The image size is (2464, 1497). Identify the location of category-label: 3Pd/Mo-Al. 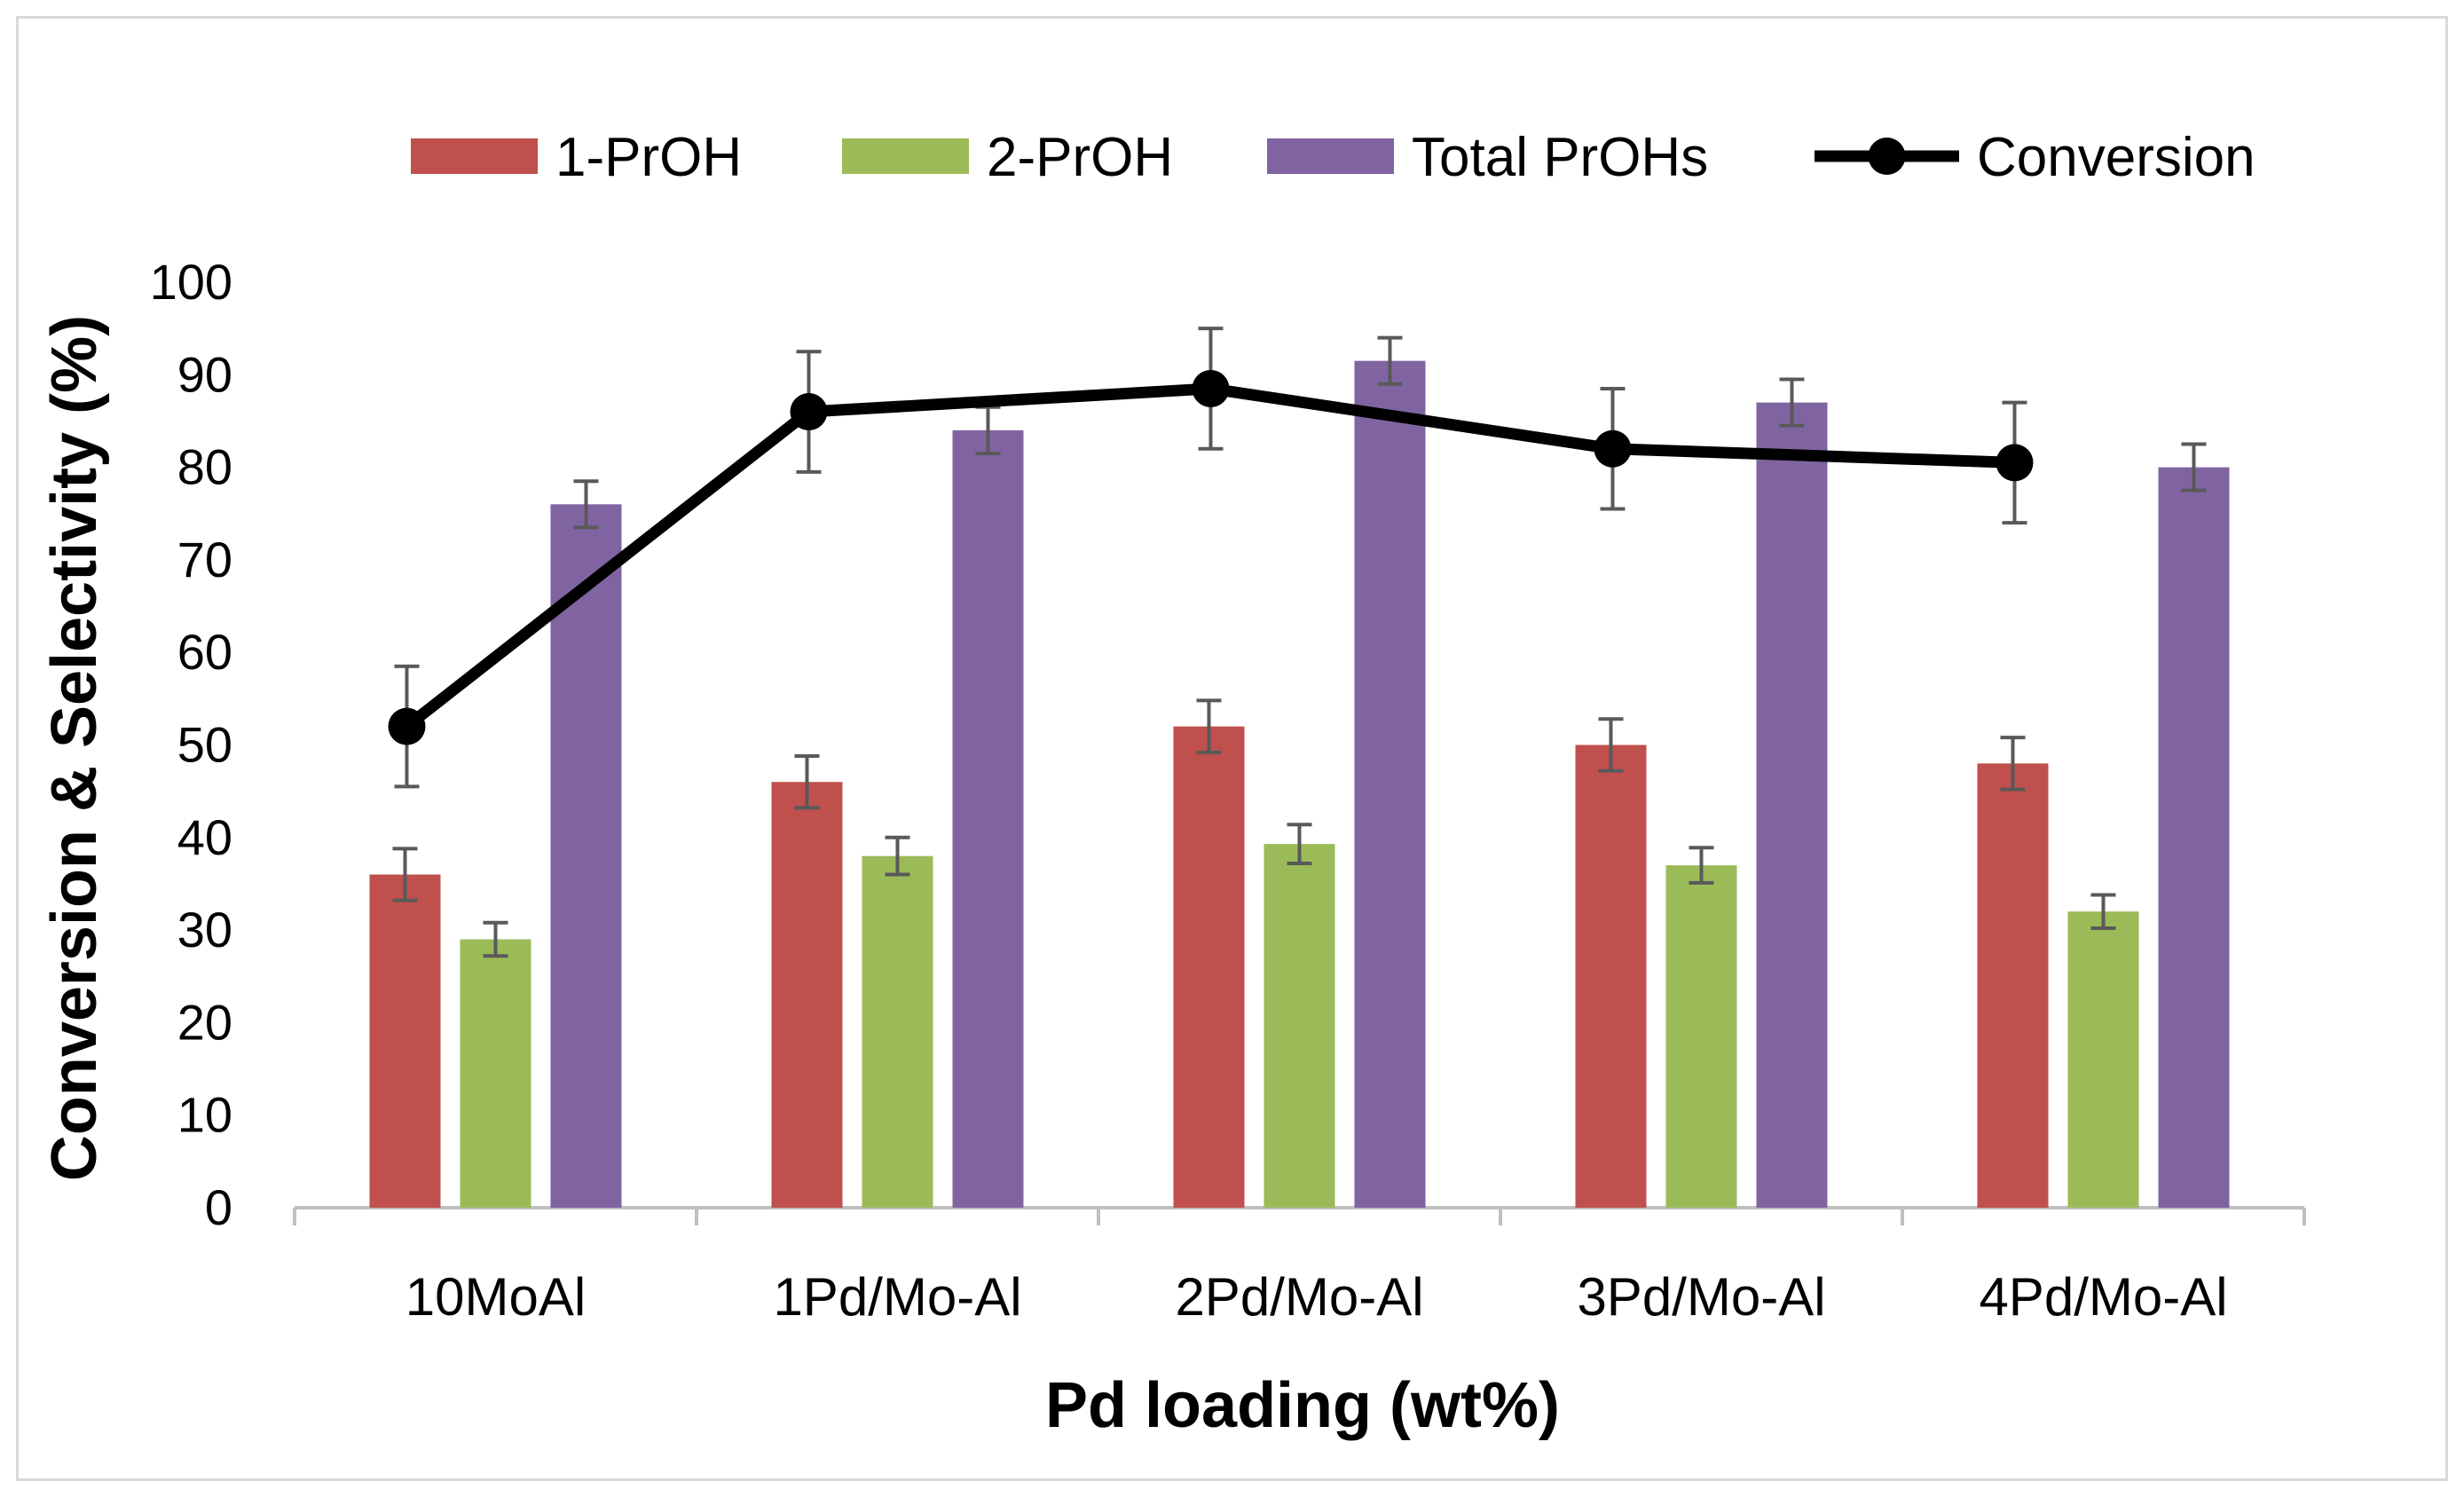
(1701, 1297).